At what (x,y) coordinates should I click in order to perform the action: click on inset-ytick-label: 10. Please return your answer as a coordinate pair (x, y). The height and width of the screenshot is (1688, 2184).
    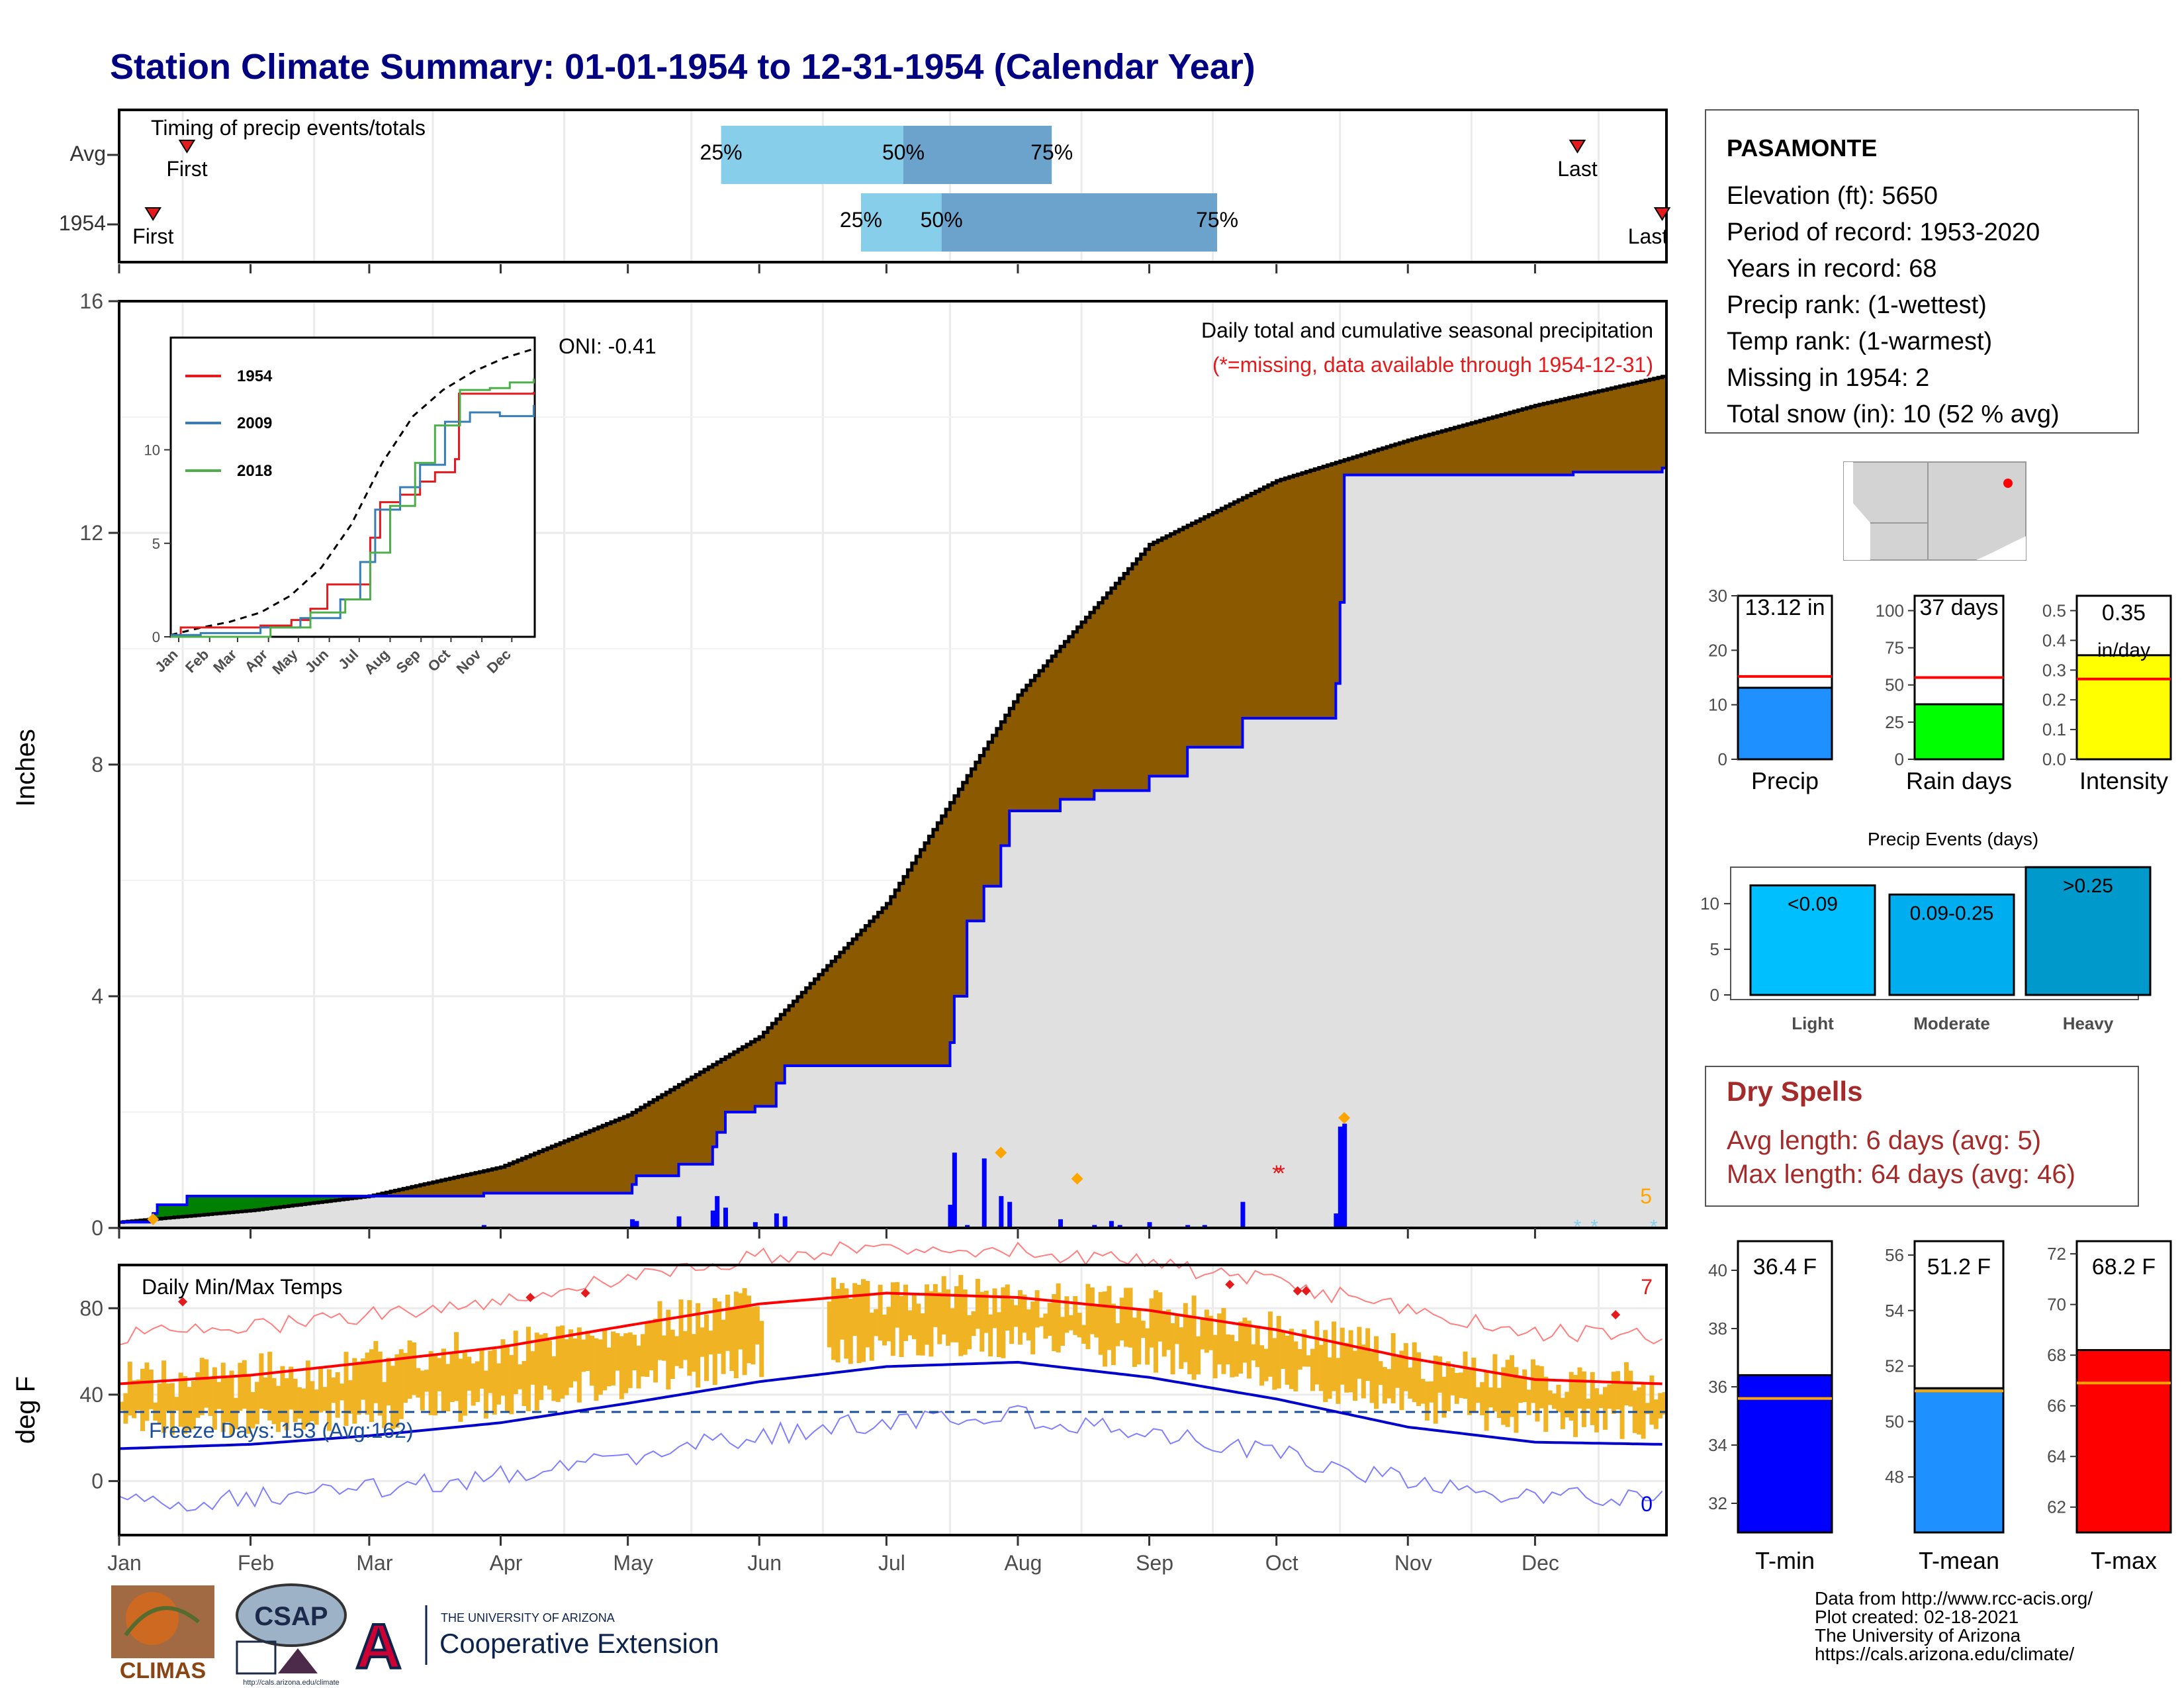
    Looking at the image, I should click on (152, 450).